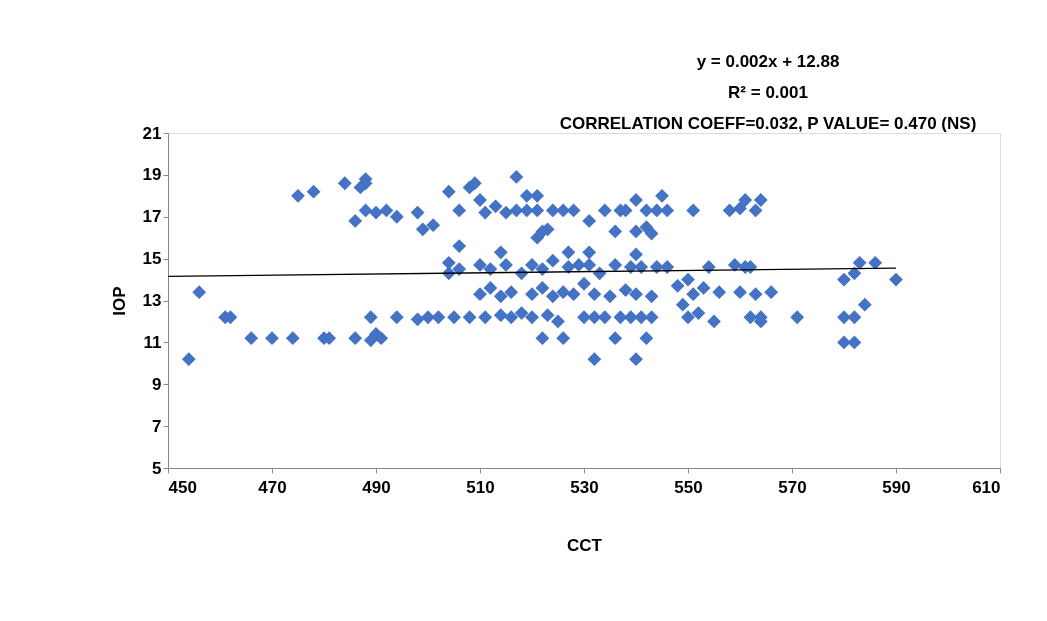 This screenshot has height=621, width=1047. I want to click on text: R² = 0.001, so click(768, 92).